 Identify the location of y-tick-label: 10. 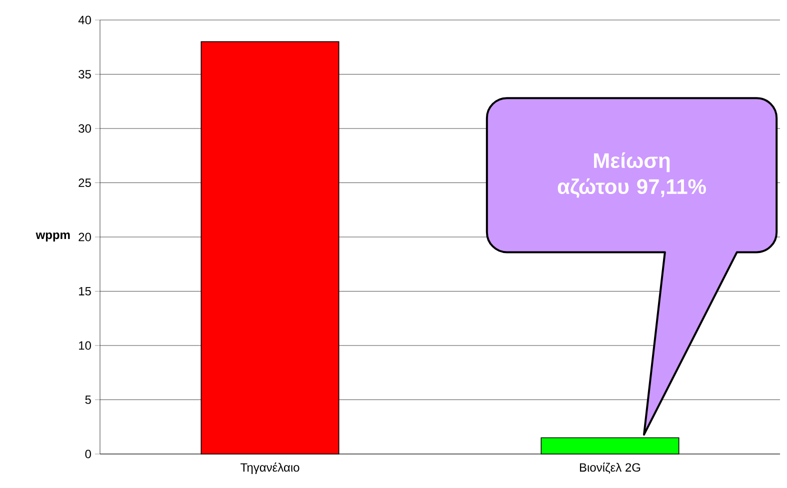
(85, 345).